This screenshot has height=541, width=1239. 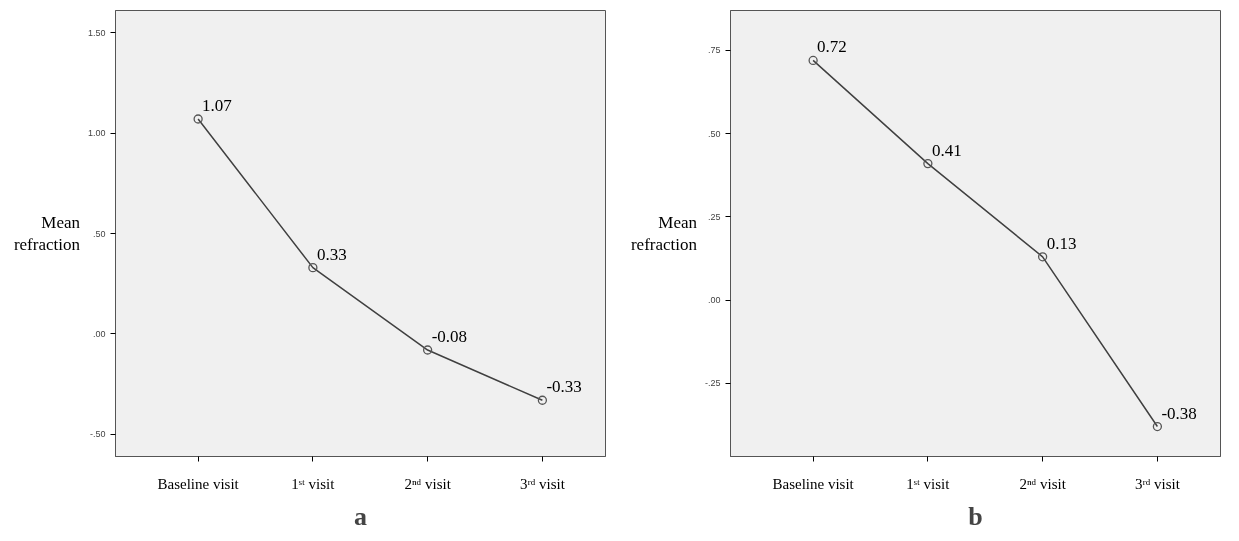 I want to click on data-label: -0.08, so click(x=449, y=337).